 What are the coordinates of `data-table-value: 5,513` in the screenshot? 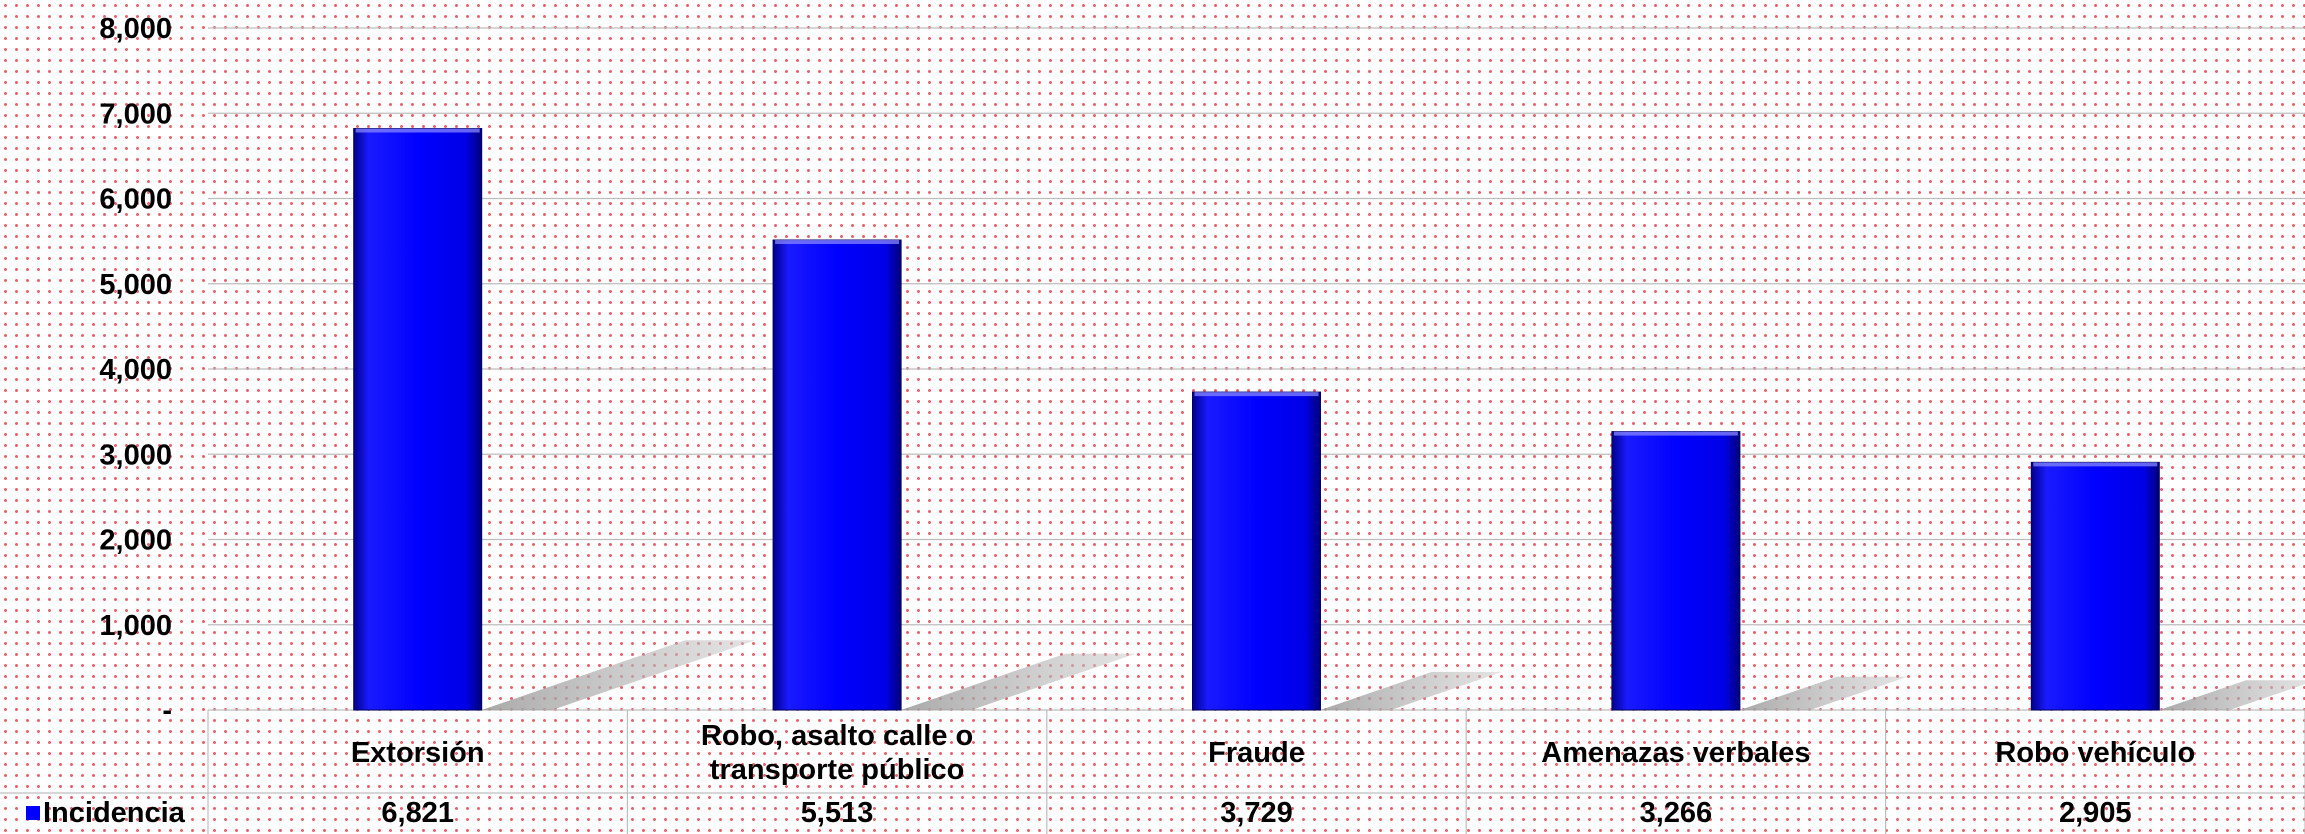 It's located at (837, 813).